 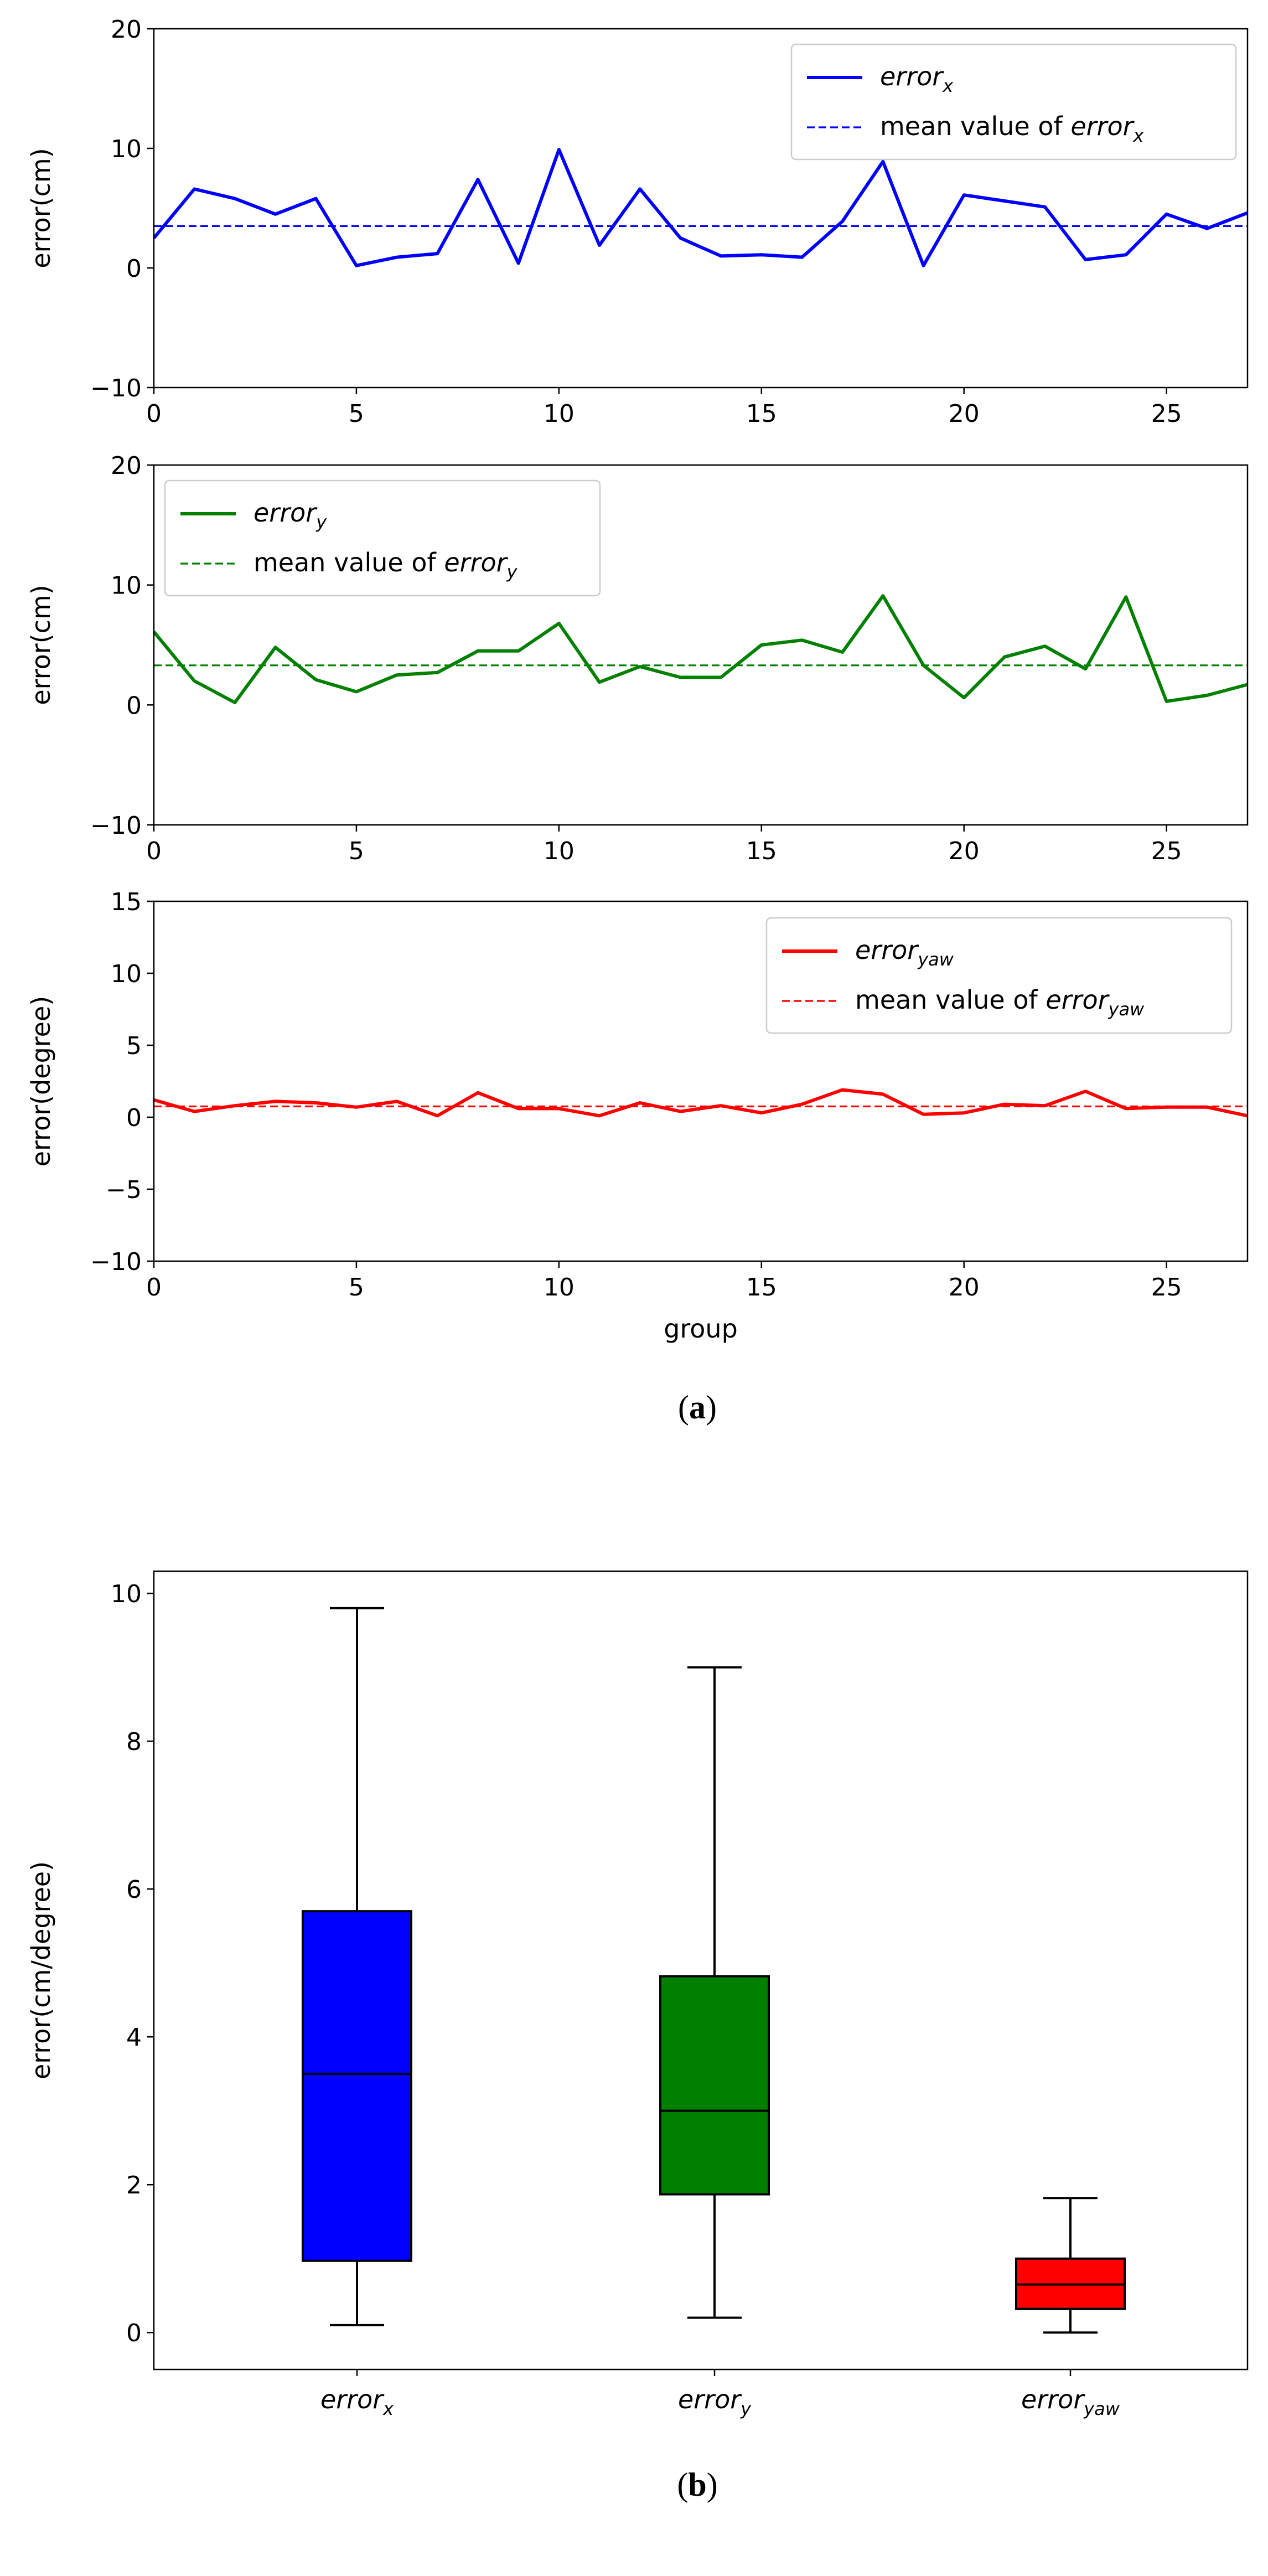 I want to click on caption-b: (b), so click(x=697, y=2484).